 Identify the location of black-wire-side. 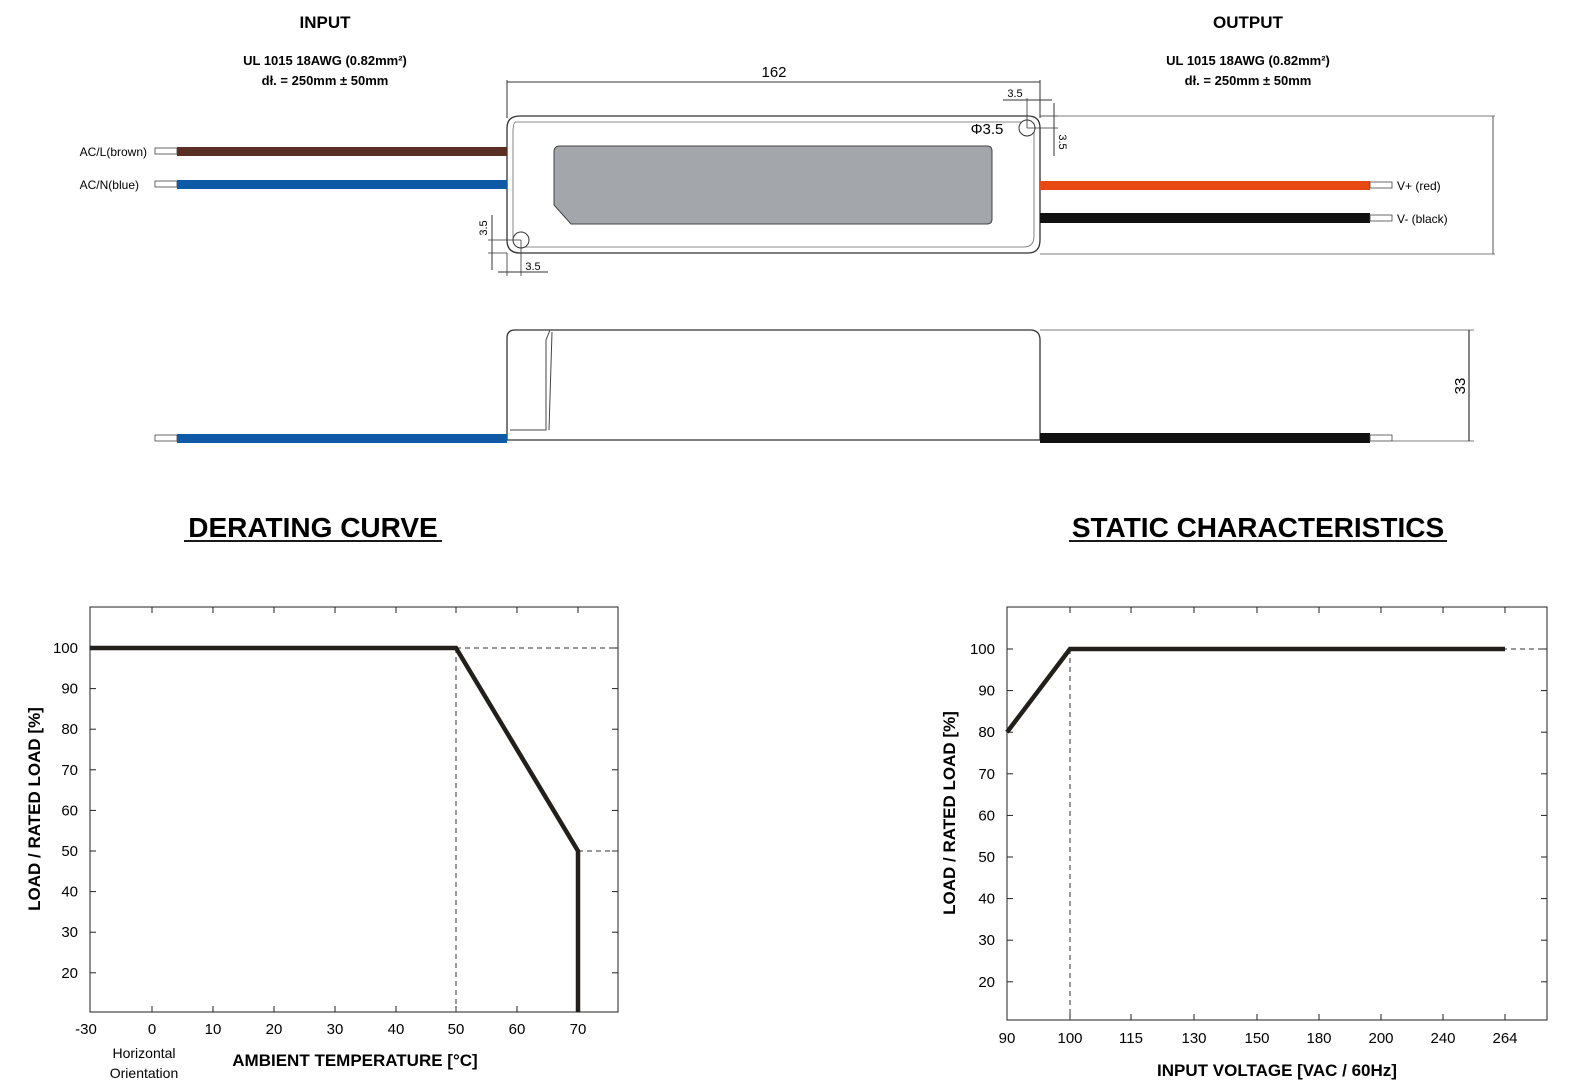
(1205, 438).